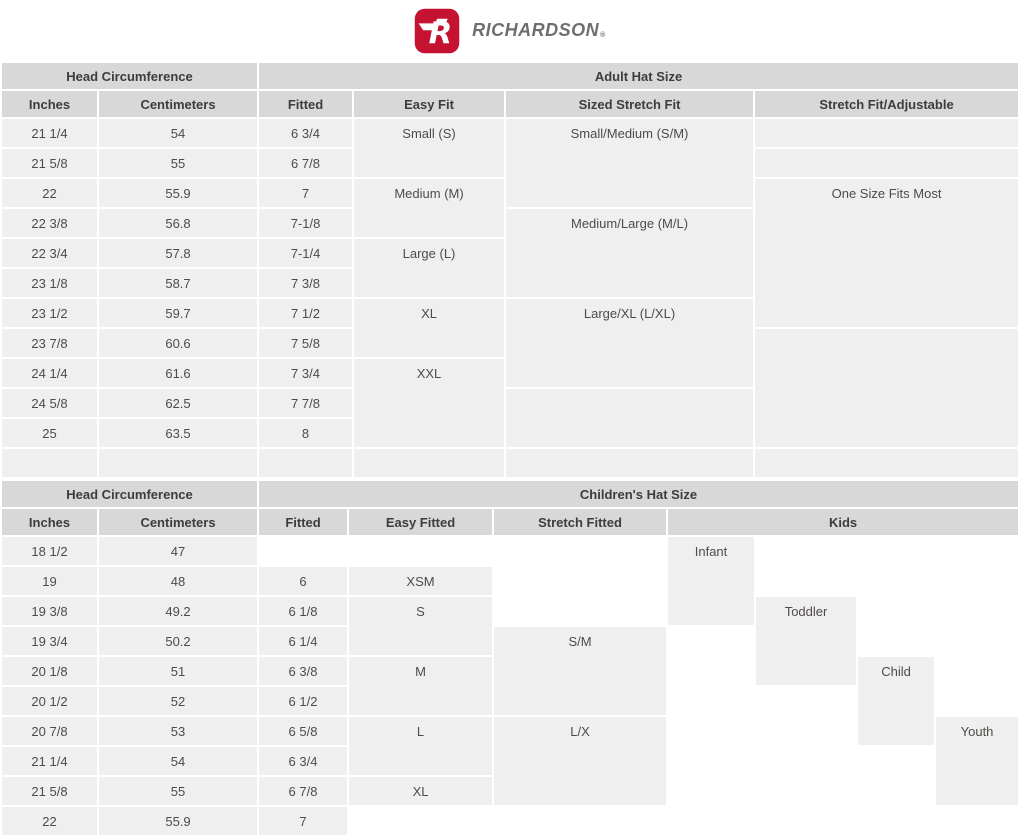  What do you see at coordinates (421, 581) in the screenshot?
I see `cell-xsm: XSM` at bounding box center [421, 581].